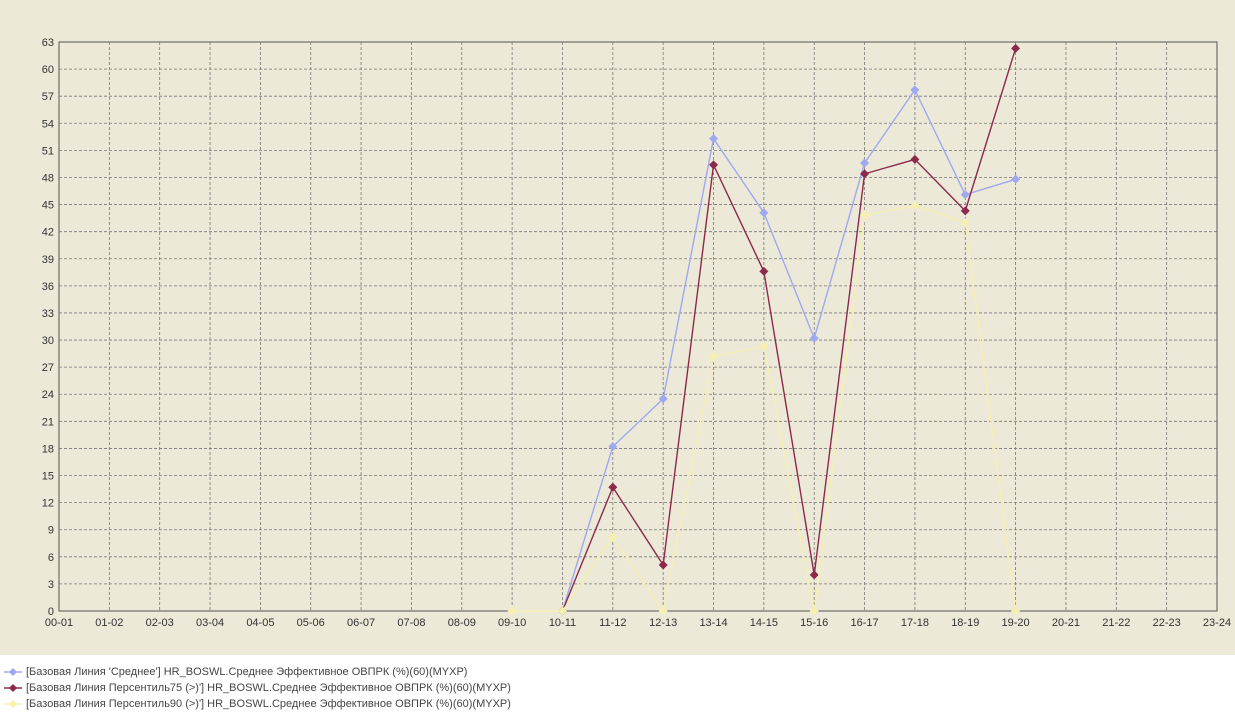 Image resolution: width=1235 pixels, height=717 pixels. Describe the element at coordinates (51, 612) in the screenshot. I see `y-tick-label: 0` at that location.